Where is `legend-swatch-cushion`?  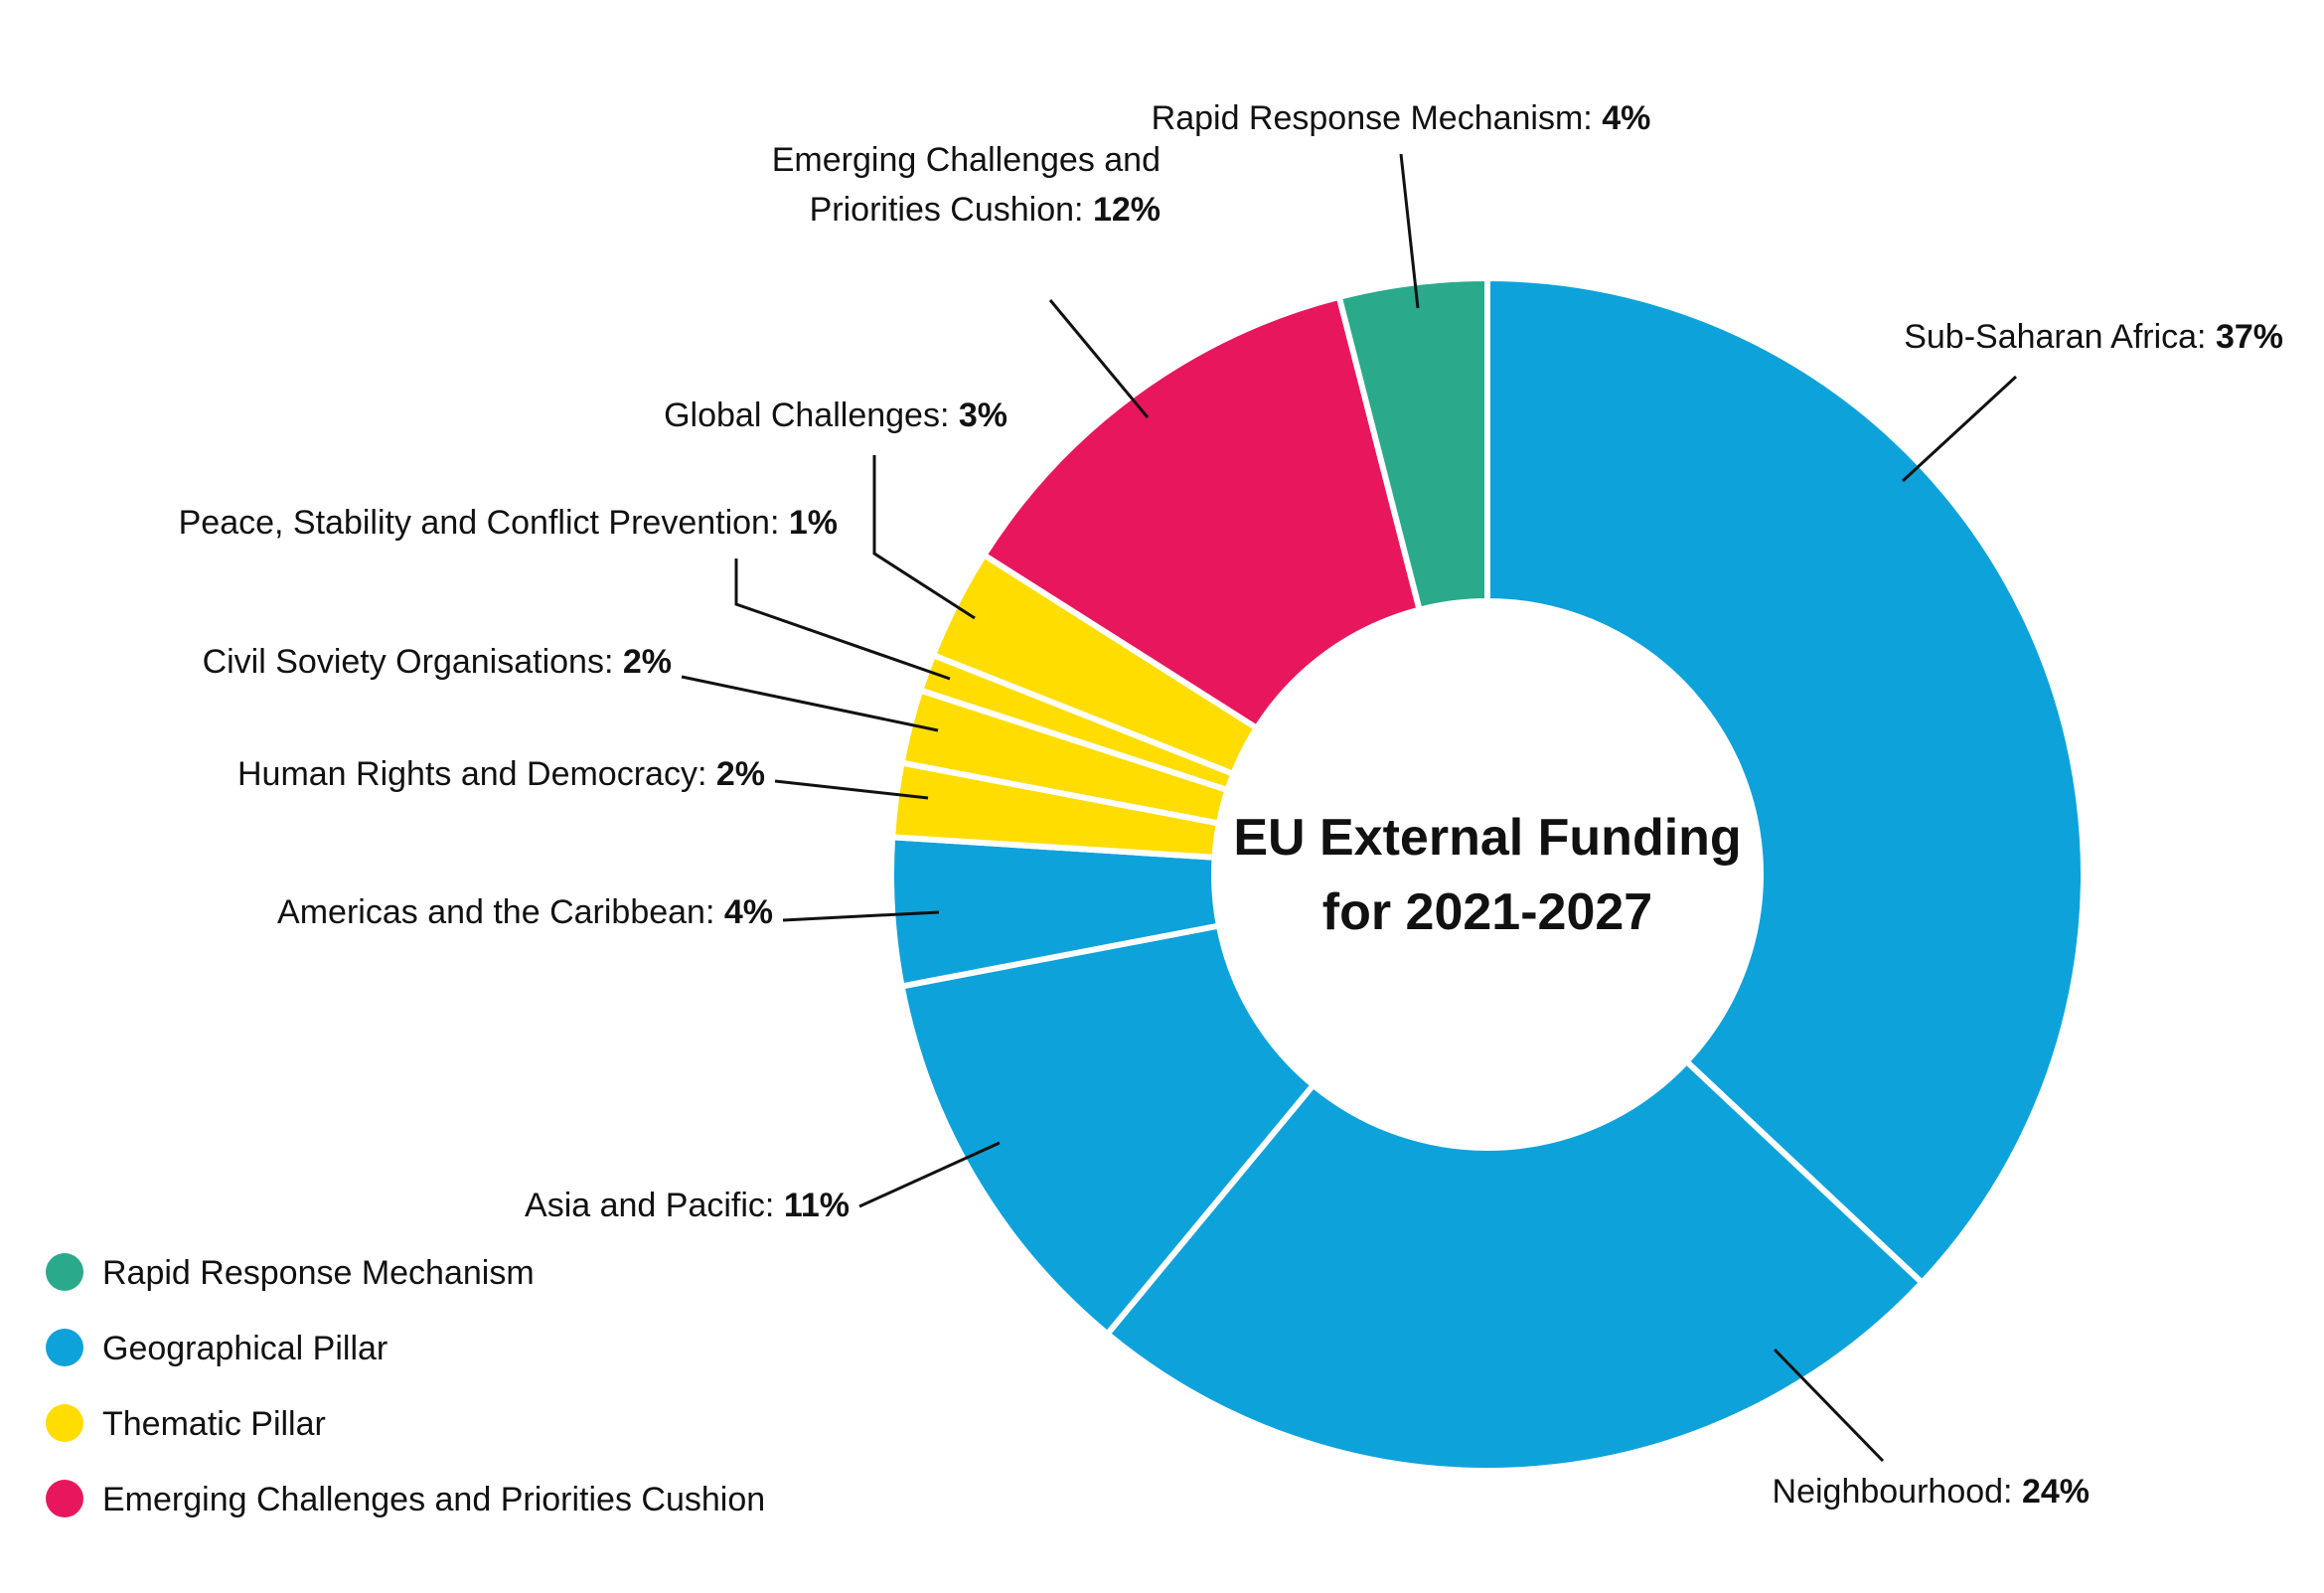
legend-swatch-cushion is located at coordinates (64, 1498).